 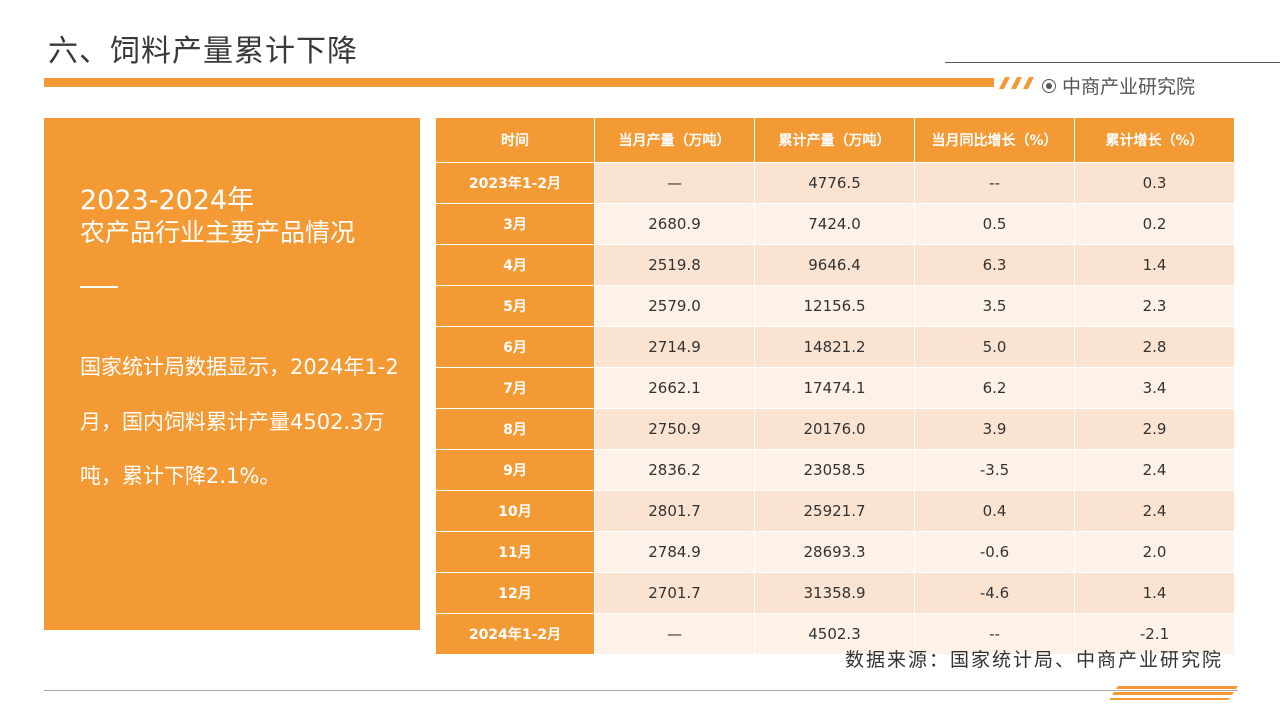 I want to click on row-label-cell: 2024年1-2月, so click(x=515, y=633).